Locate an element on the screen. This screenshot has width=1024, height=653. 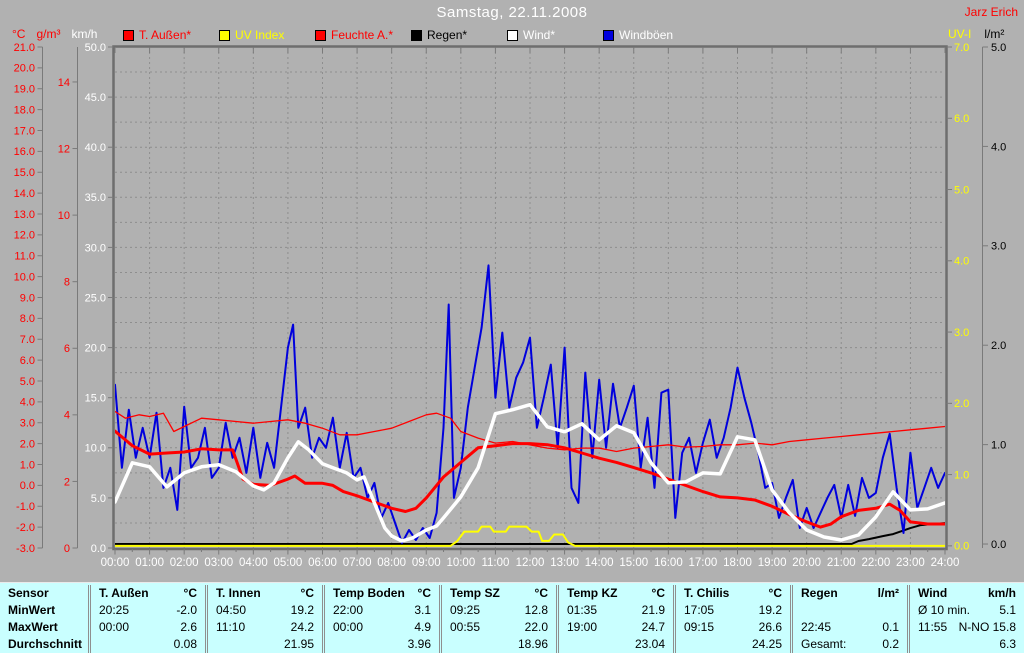
axis-tick-label-temp_c: 4.0 is located at coordinates (27, 403).